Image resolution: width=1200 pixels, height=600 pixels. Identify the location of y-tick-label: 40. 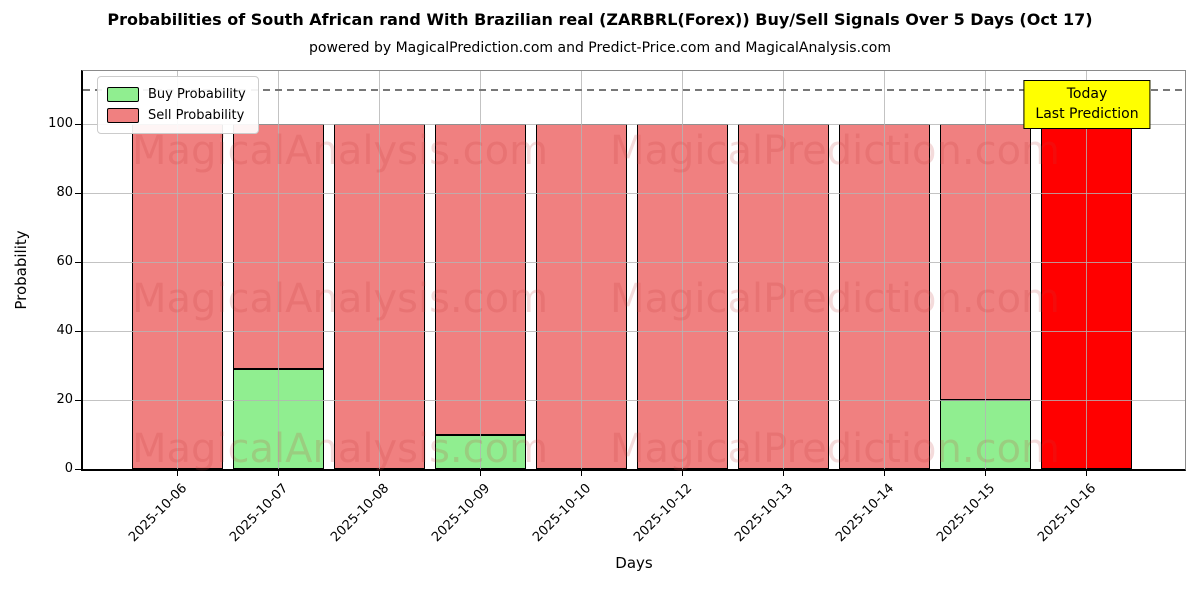
(64, 330).